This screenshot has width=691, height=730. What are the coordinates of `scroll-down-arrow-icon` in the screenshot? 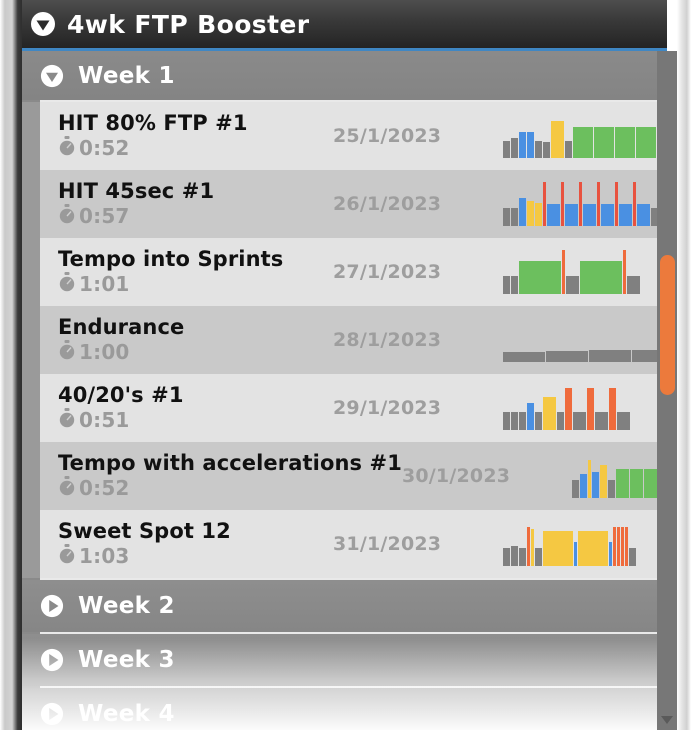 It's located at (667, 720).